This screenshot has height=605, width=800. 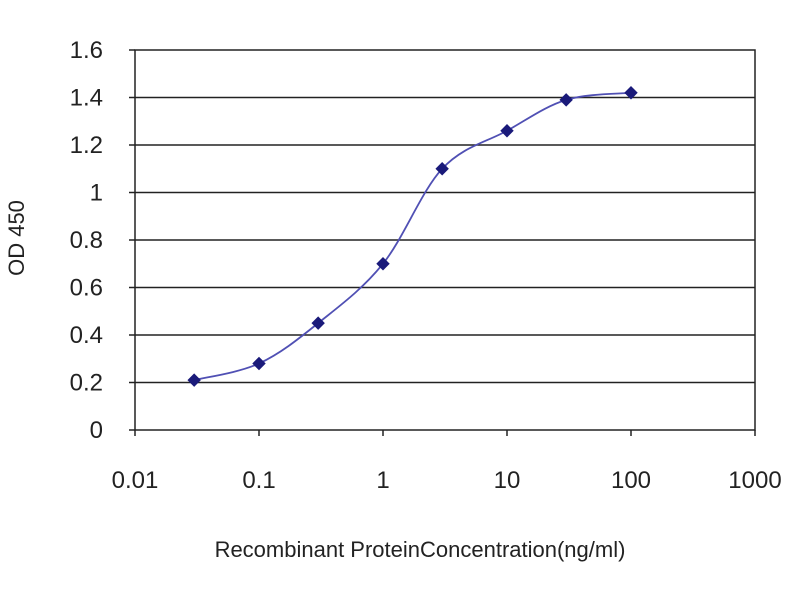 What do you see at coordinates (86, 240) in the screenshot?
I see `y-tick-label: 0.8` at bounding box center [86, 240].